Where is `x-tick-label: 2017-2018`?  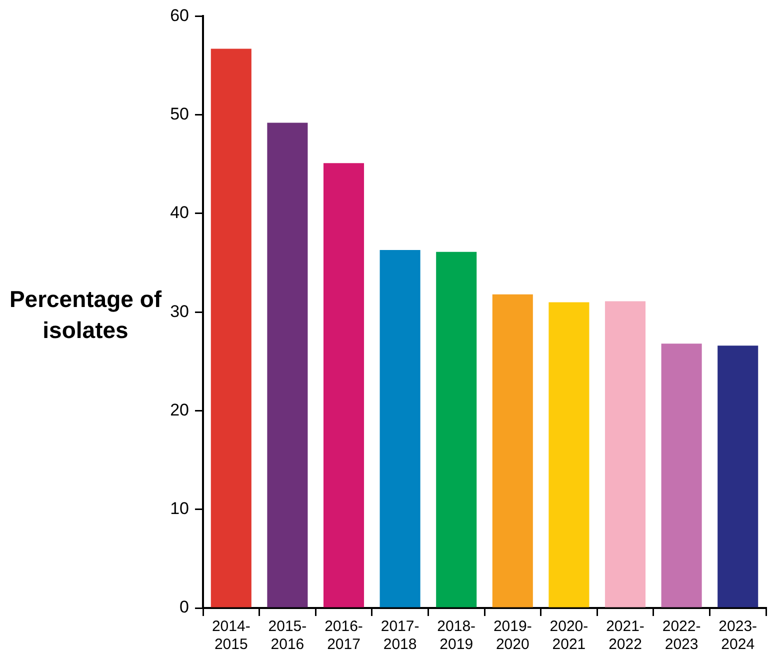
x-tick-label: 2017-2018 is located at coordinates (400, 636).